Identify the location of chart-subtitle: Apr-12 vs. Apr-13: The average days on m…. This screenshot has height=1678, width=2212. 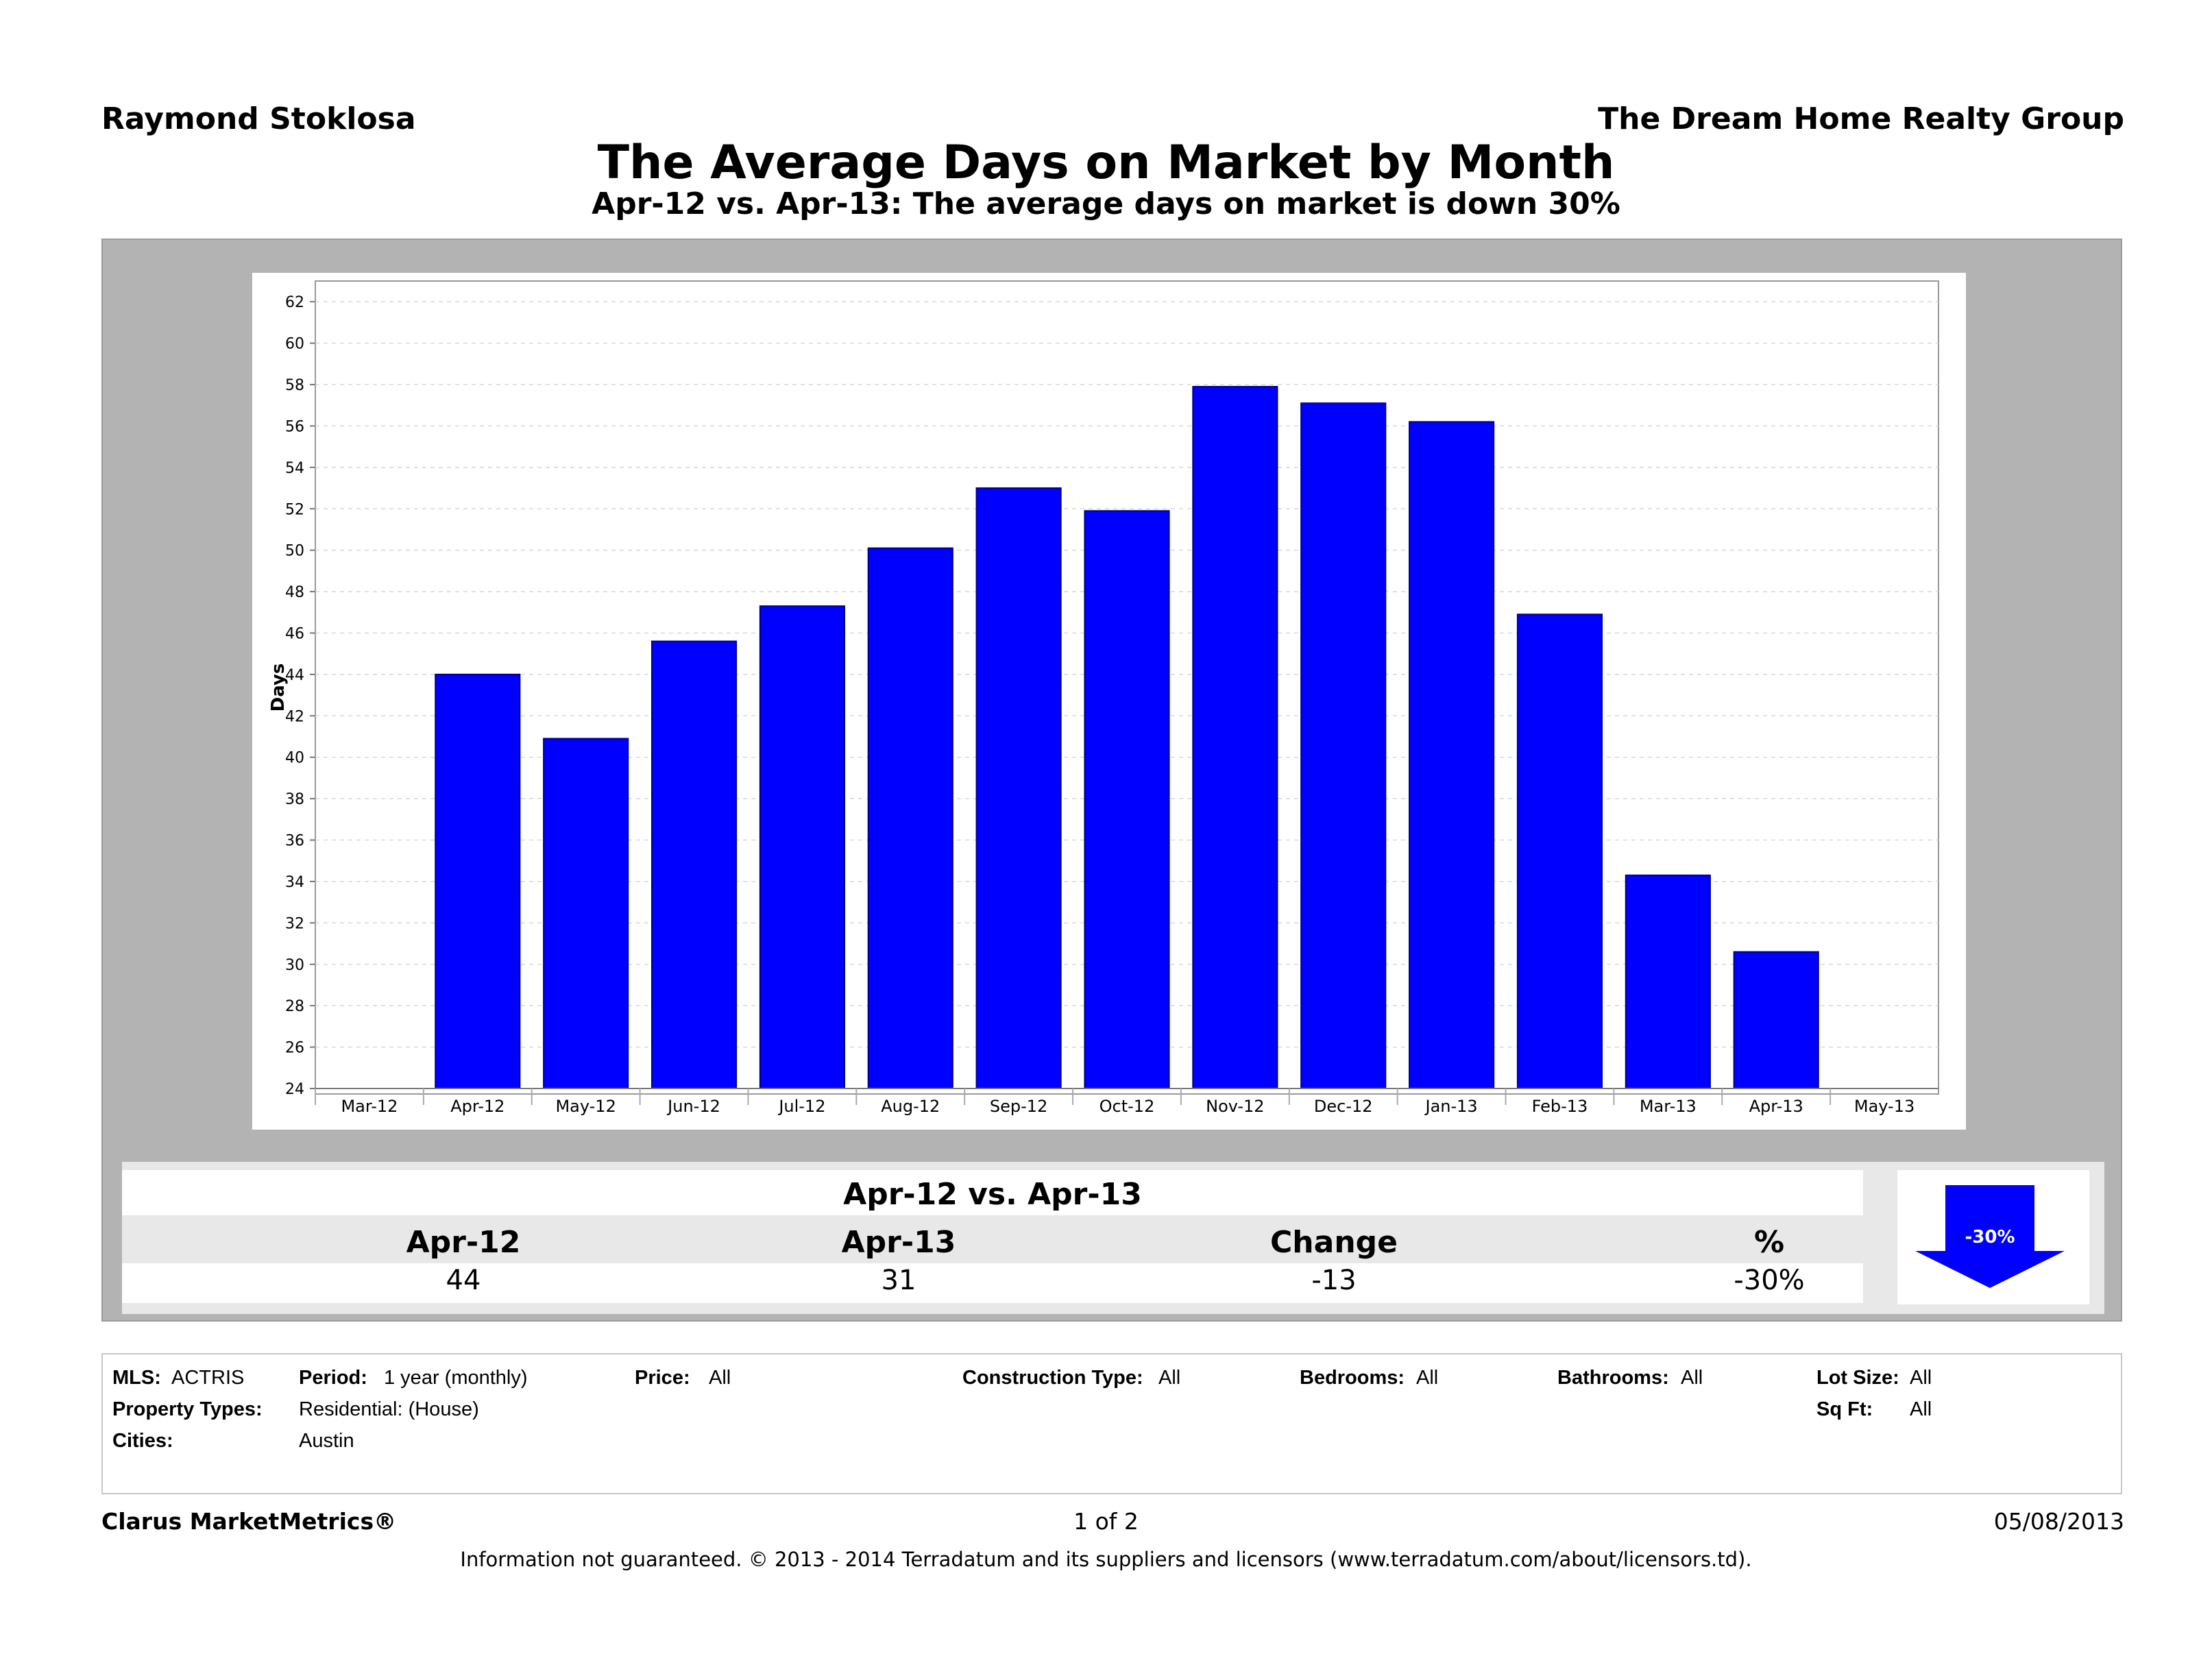
(1106, 203).